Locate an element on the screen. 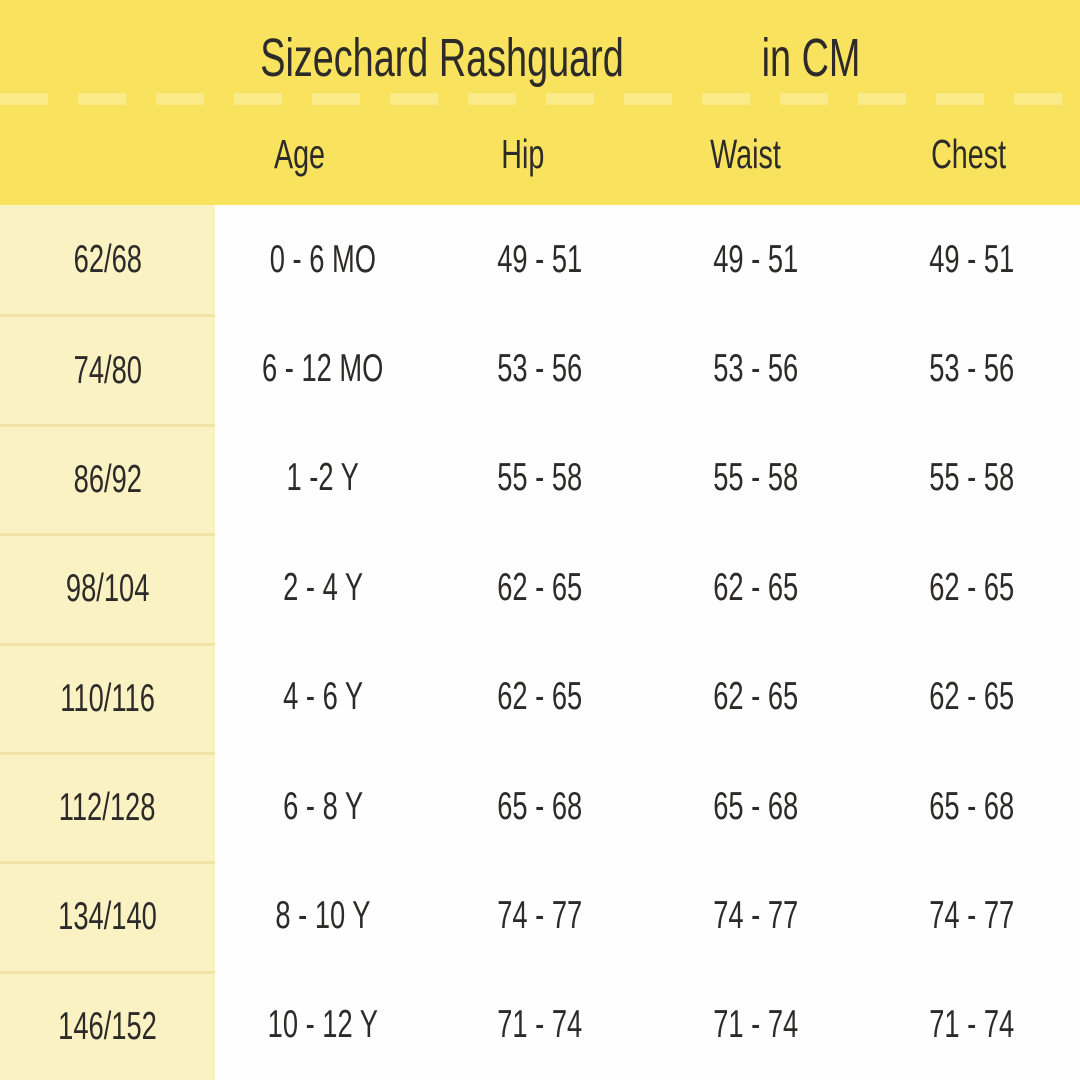 The height and width of the screenshot is (1080, 1080). size-value: 112/128 is located at coordinates (107, 808).